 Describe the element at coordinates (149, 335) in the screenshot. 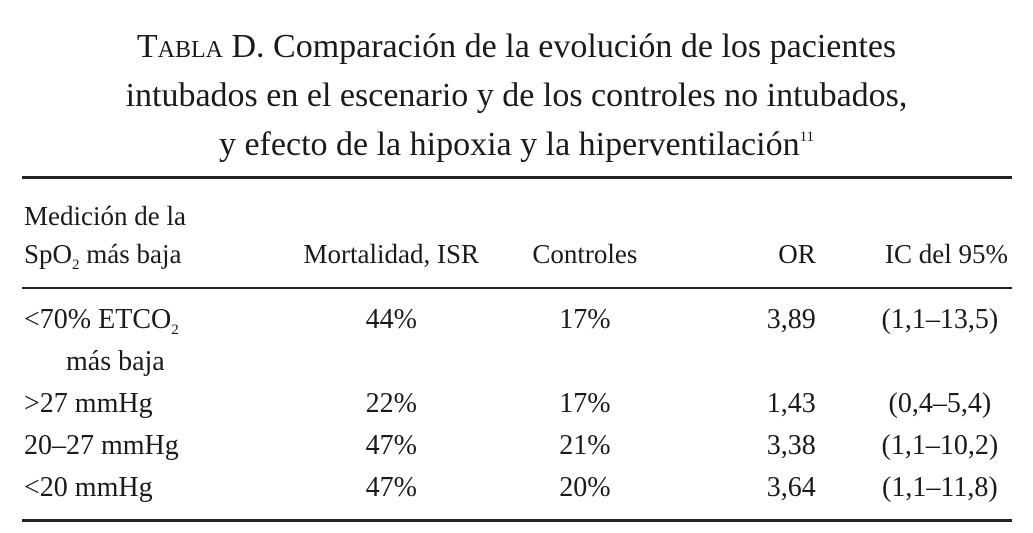

I see `table-cell: <70% ETCO2 más baja` at that location.